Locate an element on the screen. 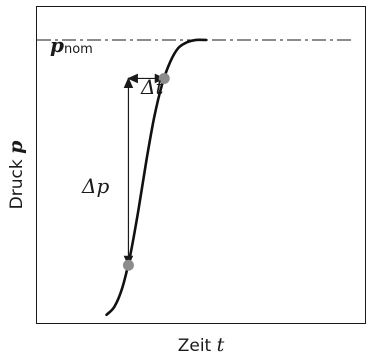  x-axis-label: Zeit t is located at coordinates (201, 345).